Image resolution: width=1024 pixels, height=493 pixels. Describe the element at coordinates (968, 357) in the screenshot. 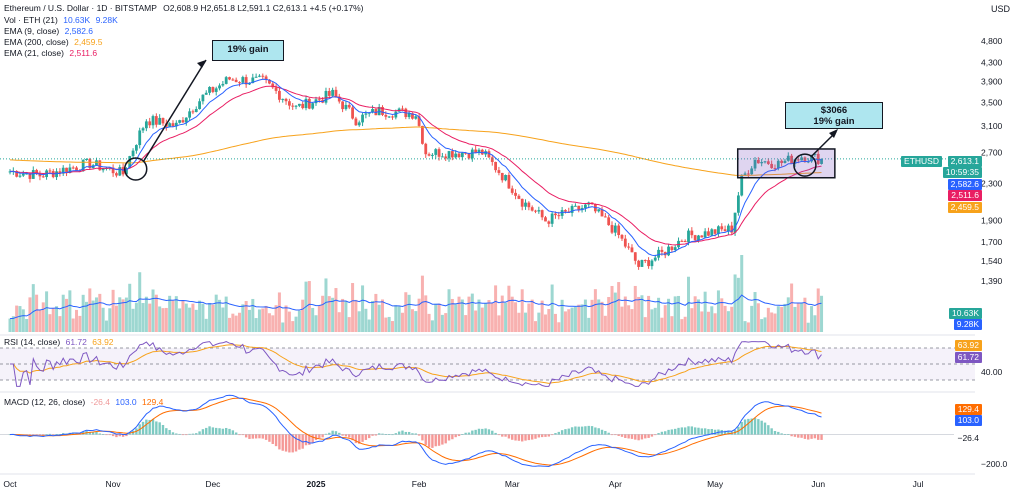

I see `rsi-badge: 61.72` at that location.